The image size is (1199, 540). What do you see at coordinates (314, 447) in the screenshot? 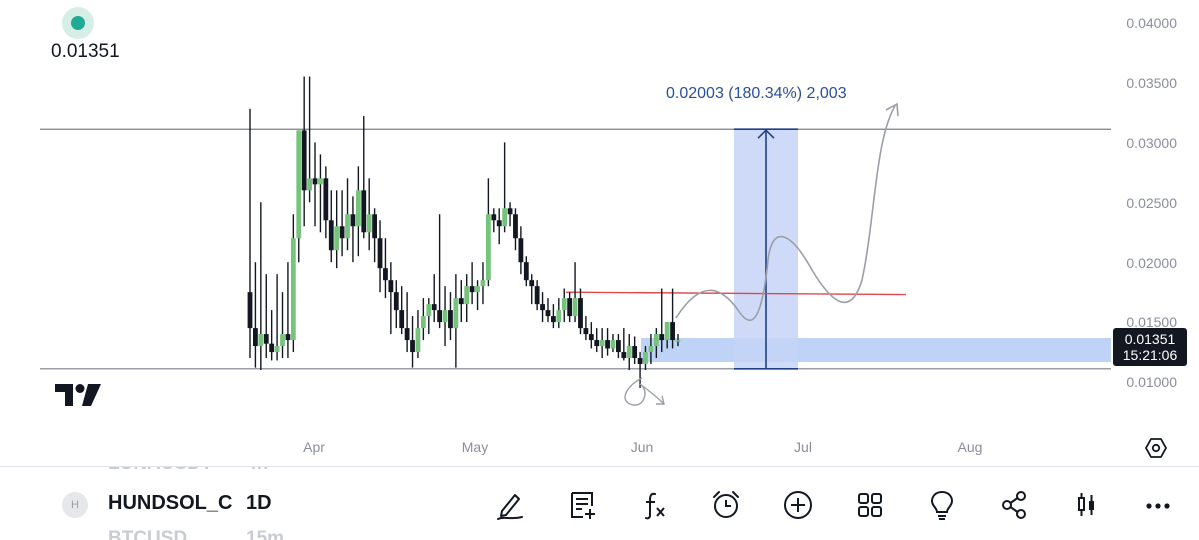
I see `x-tick-label: Apr` at bounding box center [314, 447].